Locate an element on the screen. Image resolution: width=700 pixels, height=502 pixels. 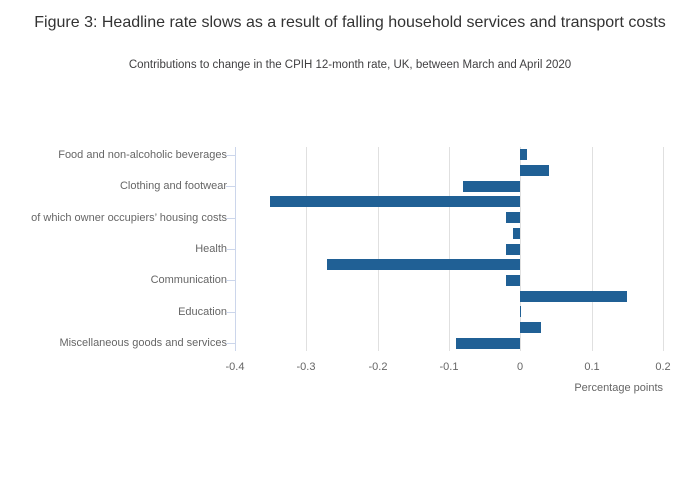
x-tick-label: -0.2 is located at coordinates (378, 367).